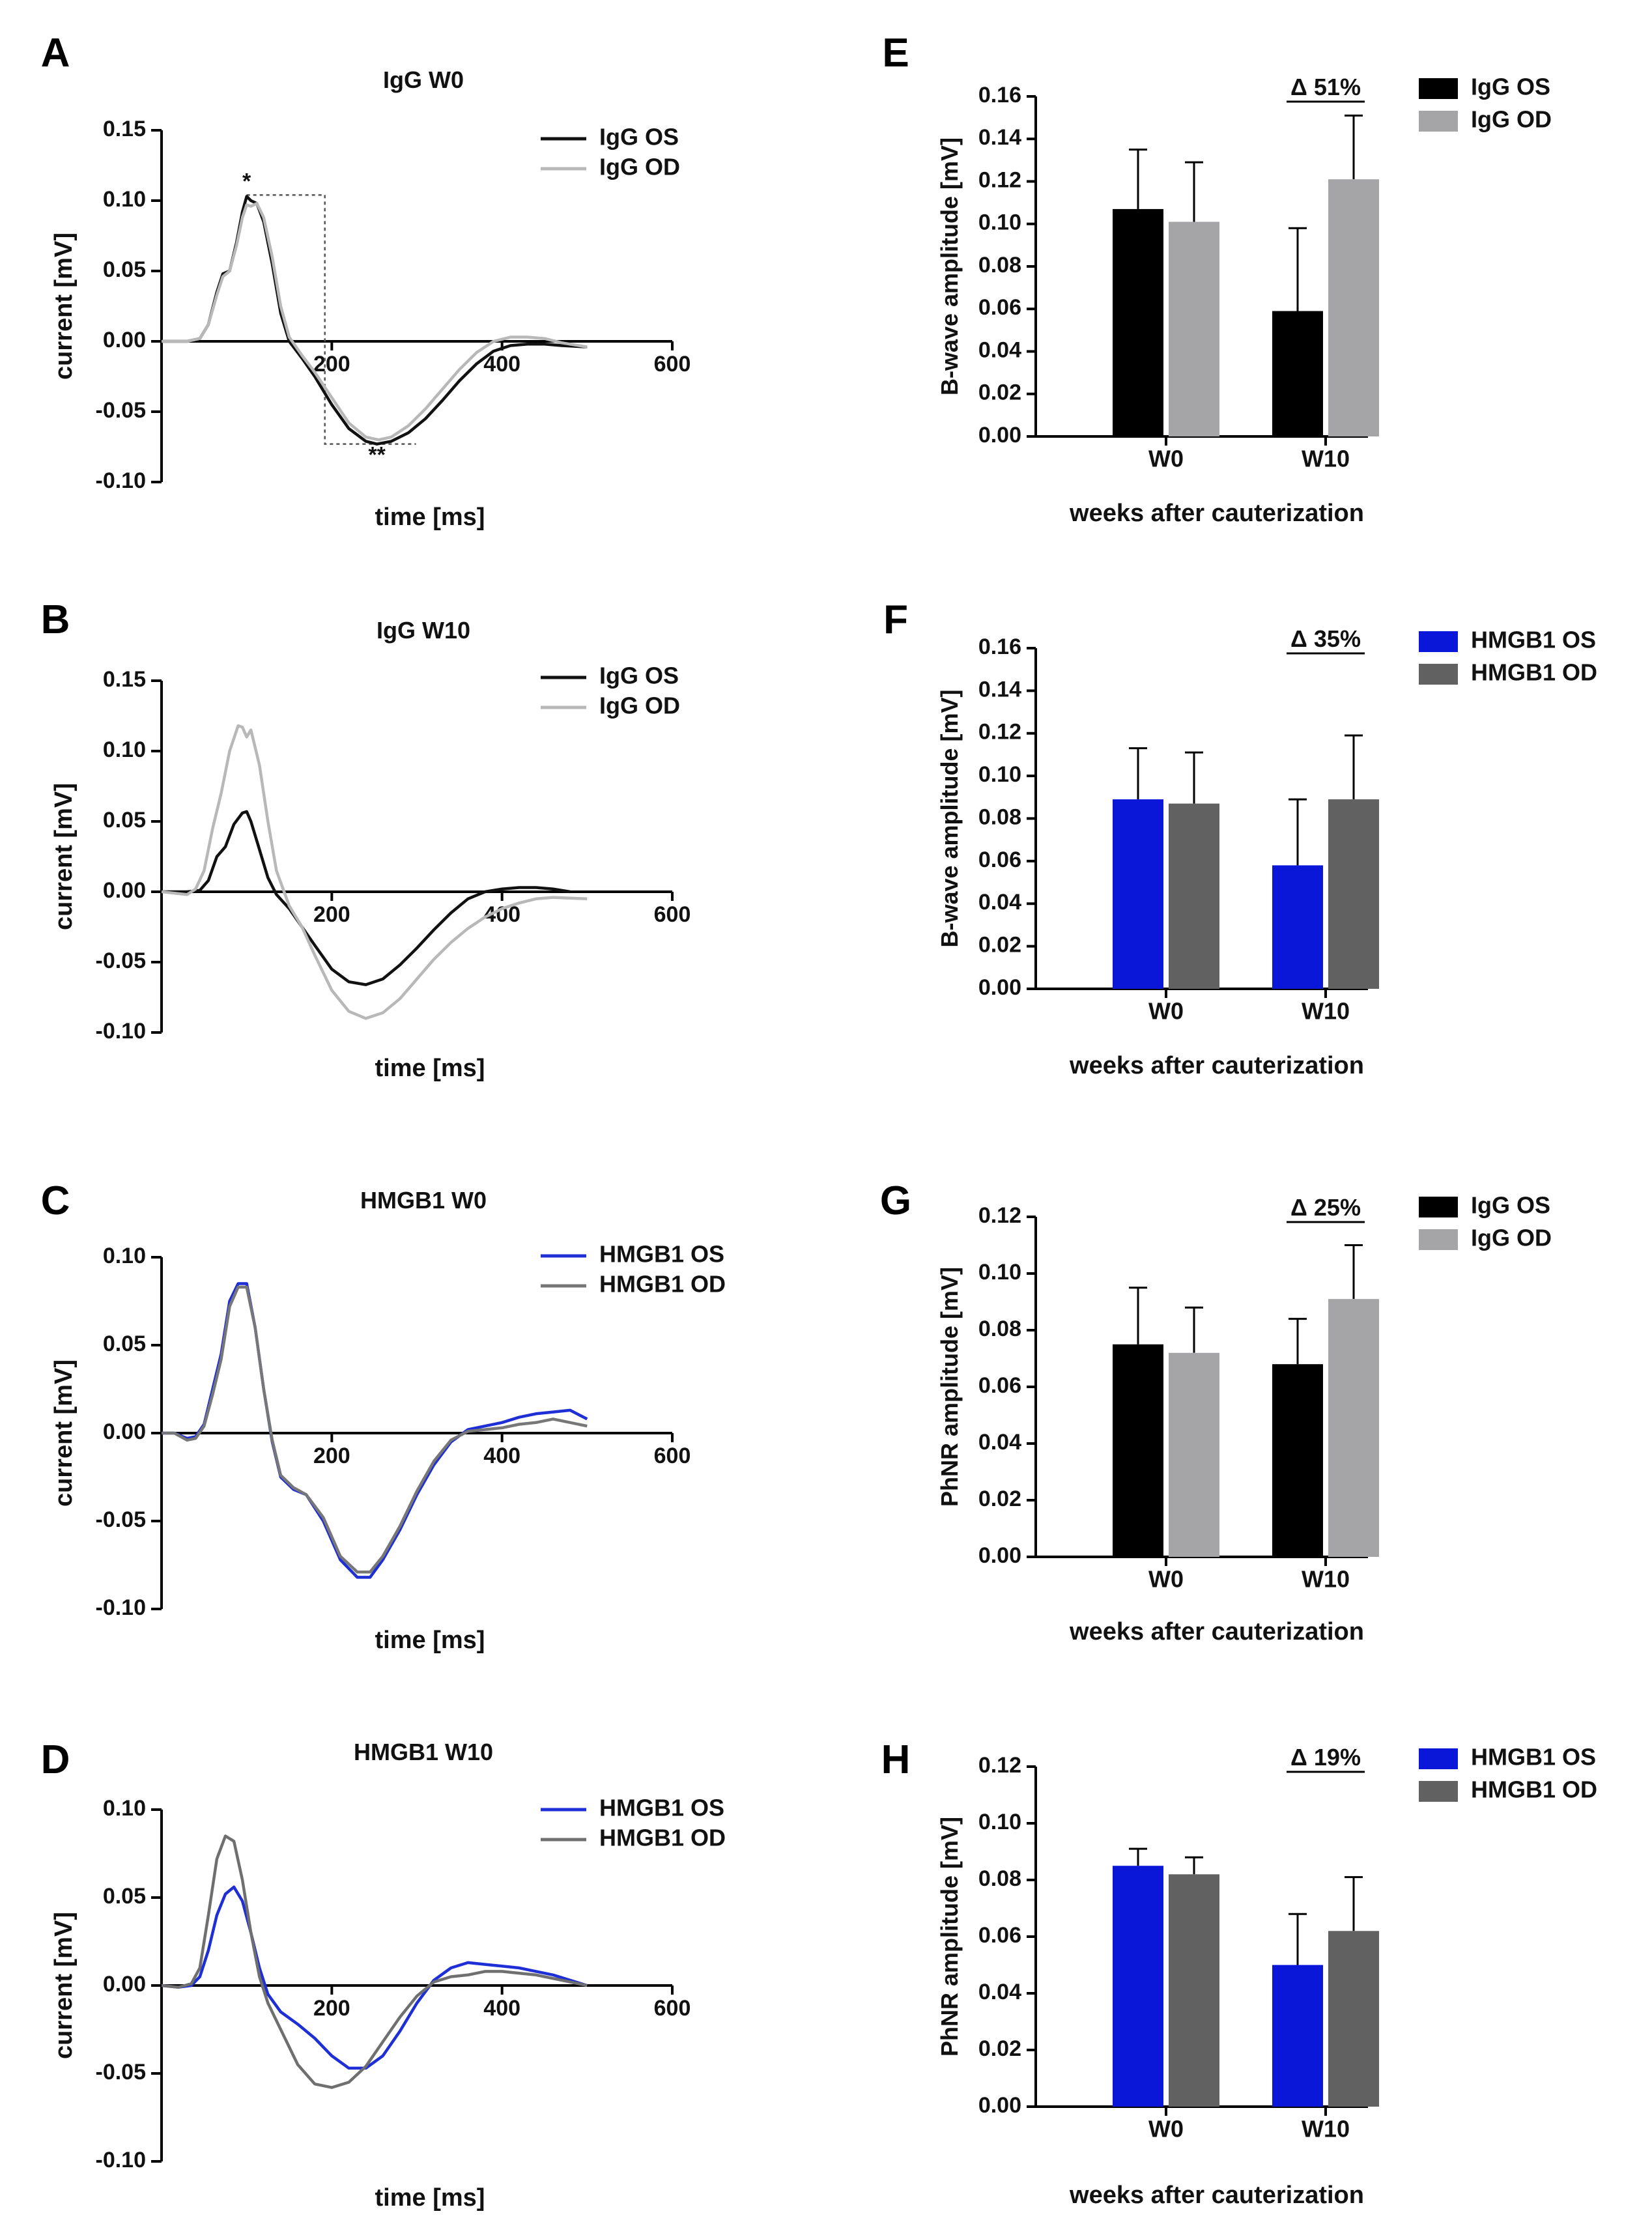  Describe the element at coordinates (1297, 1460) in the screenshot. I see `bar-igg-os-w10` at that location.